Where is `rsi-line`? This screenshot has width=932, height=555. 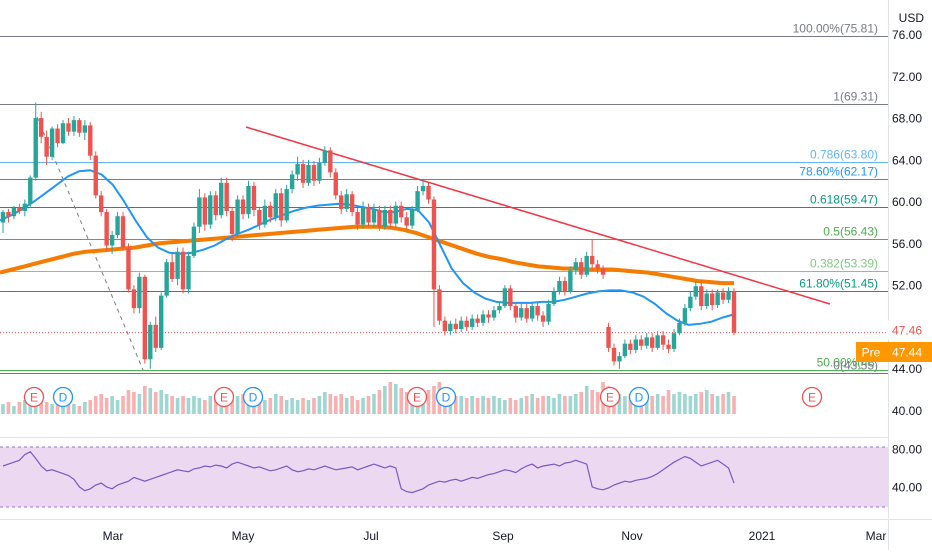 rsi-line is located at coordinates (368, 472).